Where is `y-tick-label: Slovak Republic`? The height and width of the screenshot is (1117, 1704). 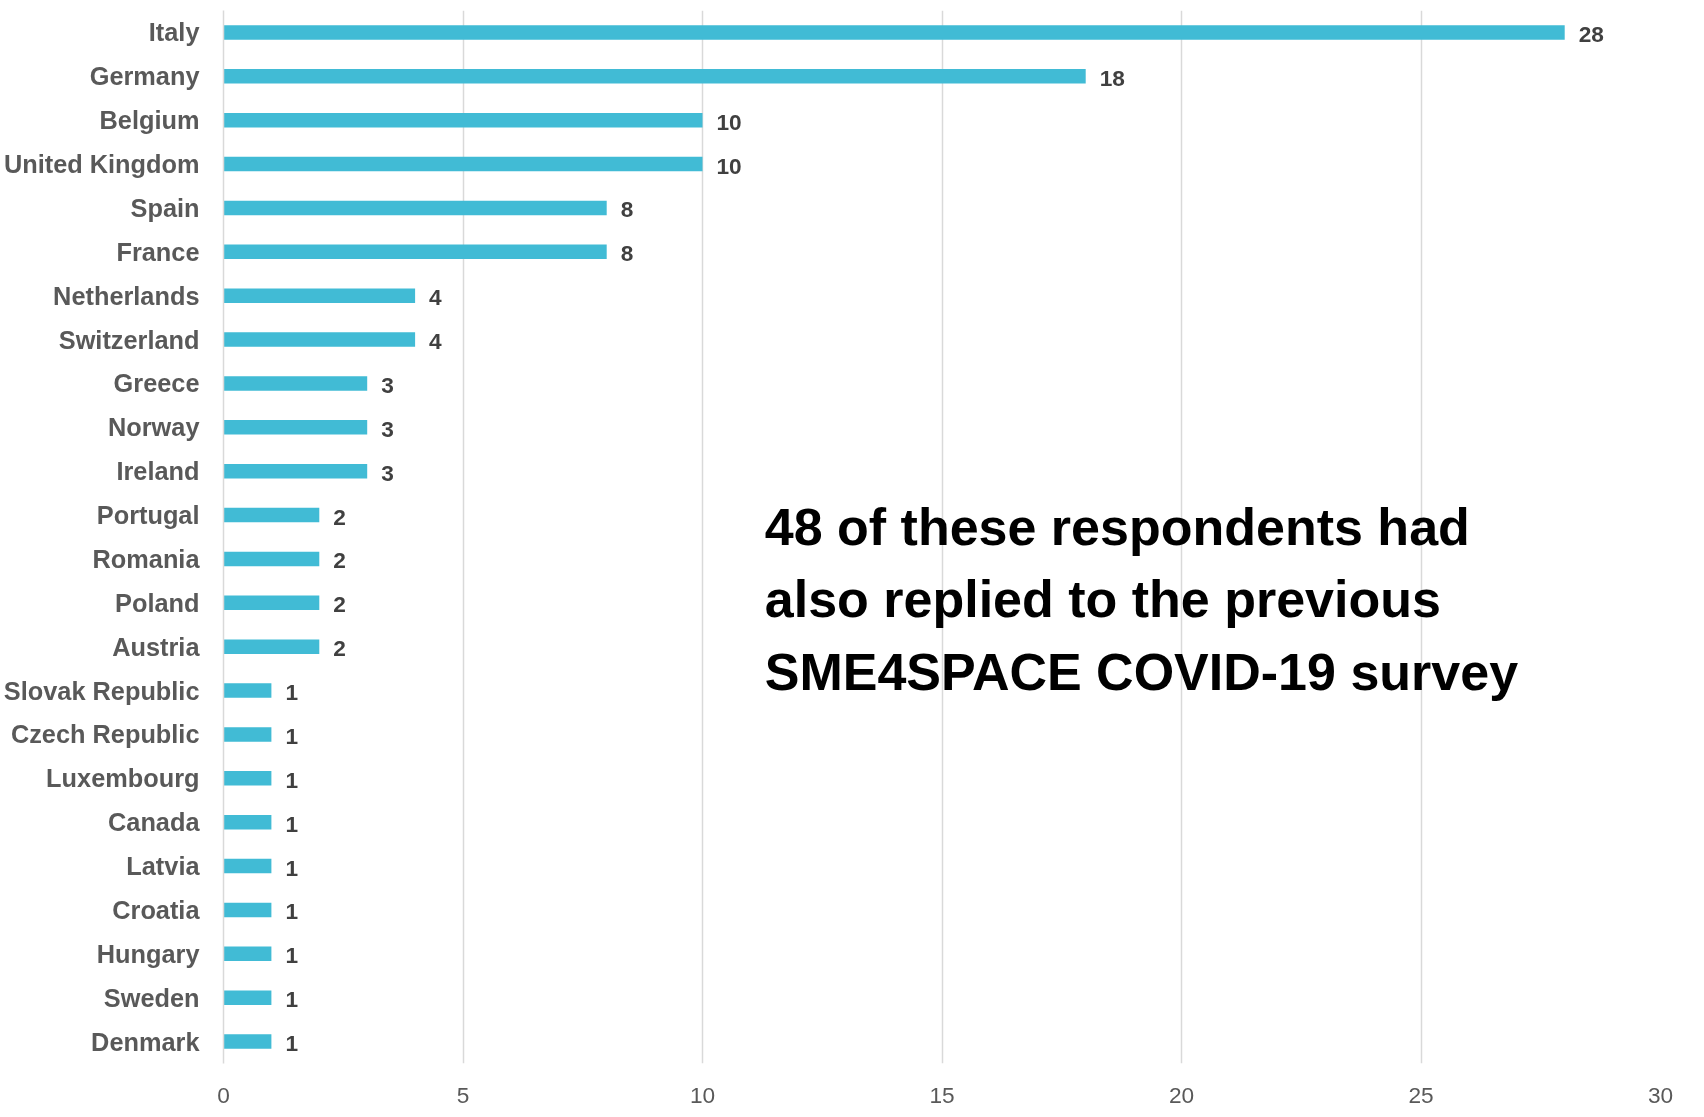
y-tick-label: Slovak Republic is located at coordinates (101, 690).